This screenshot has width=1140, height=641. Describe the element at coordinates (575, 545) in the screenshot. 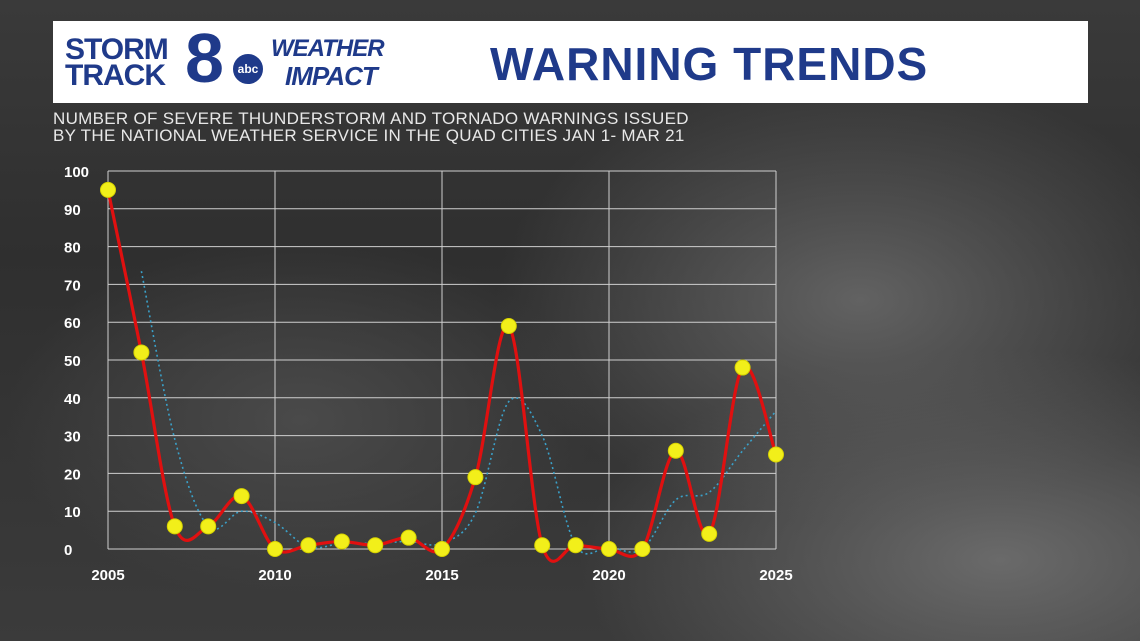

I see `data-point-2019` at that location.